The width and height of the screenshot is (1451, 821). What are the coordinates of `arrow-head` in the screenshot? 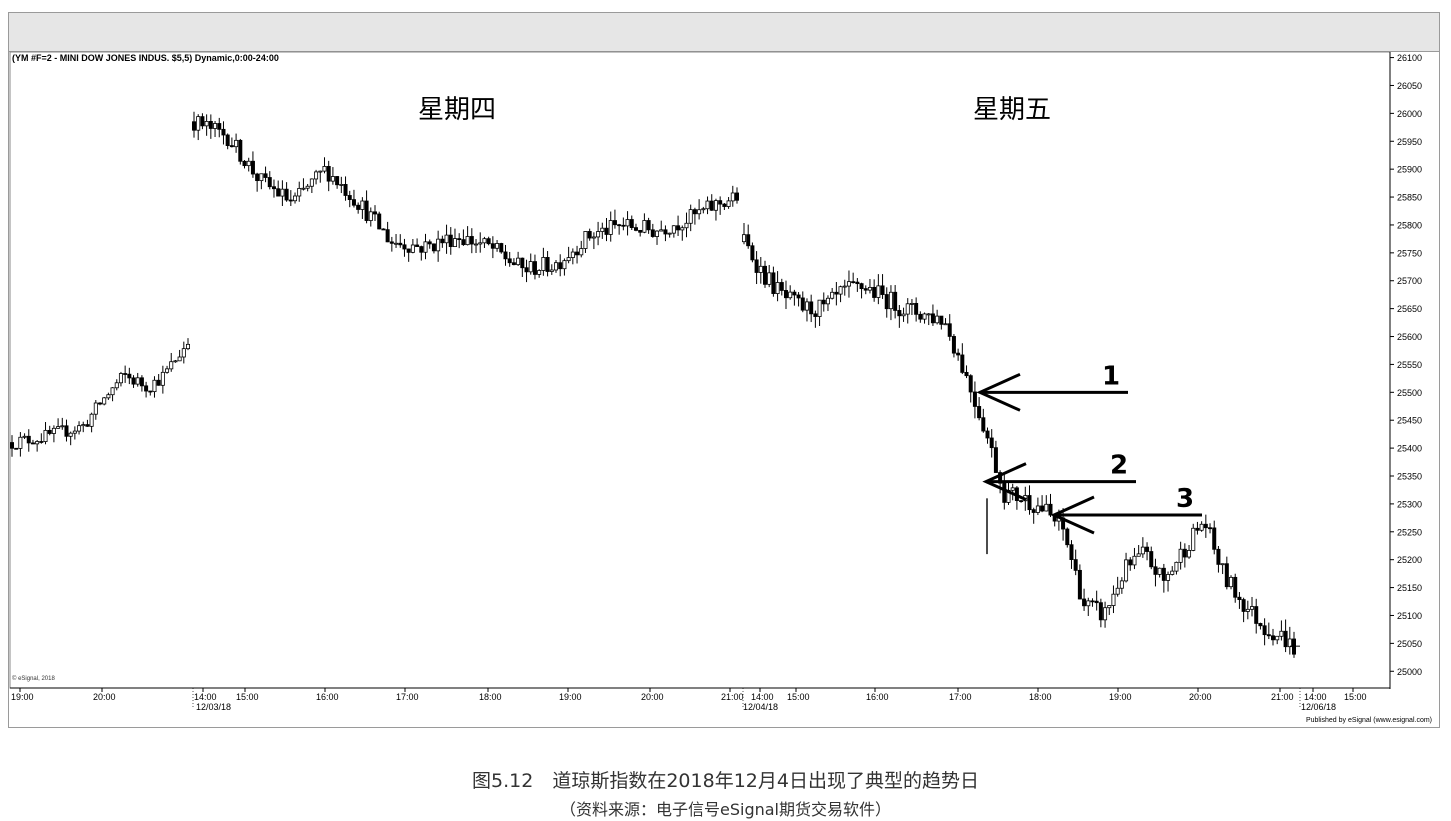 It's located at (998, 392).